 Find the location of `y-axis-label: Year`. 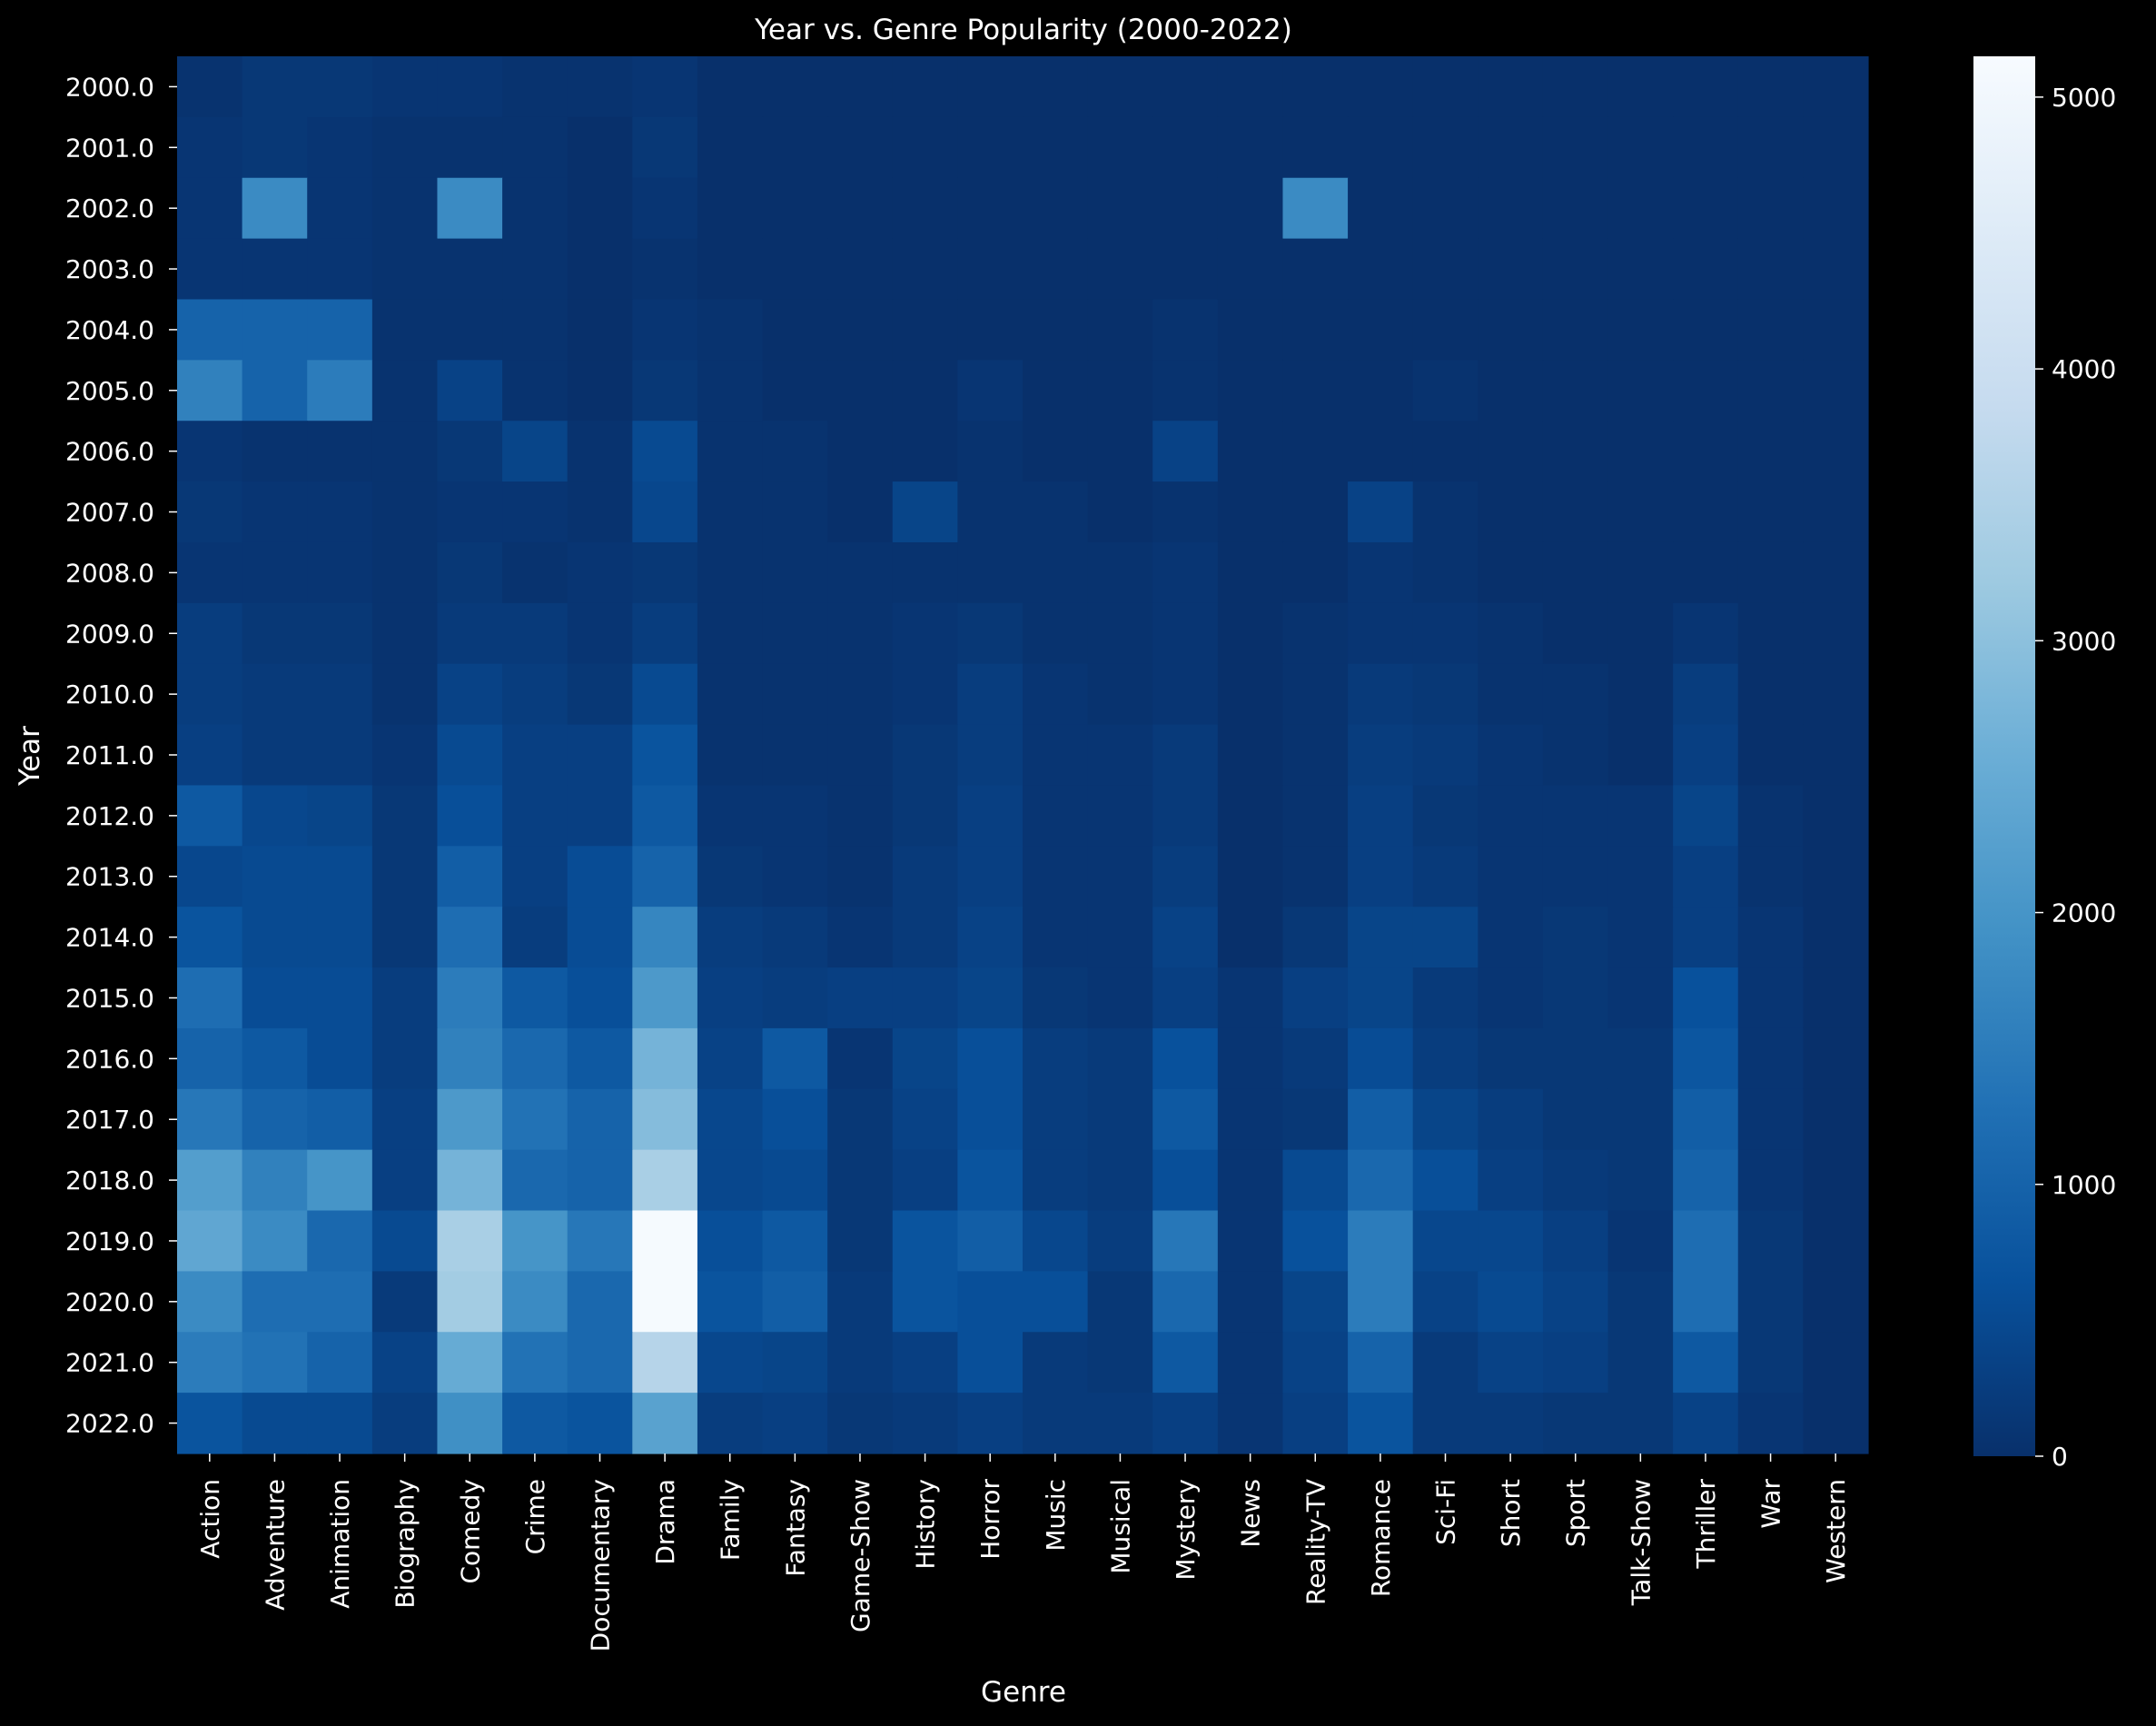

y-axis-label: Year is located at coordinates (30, 756).